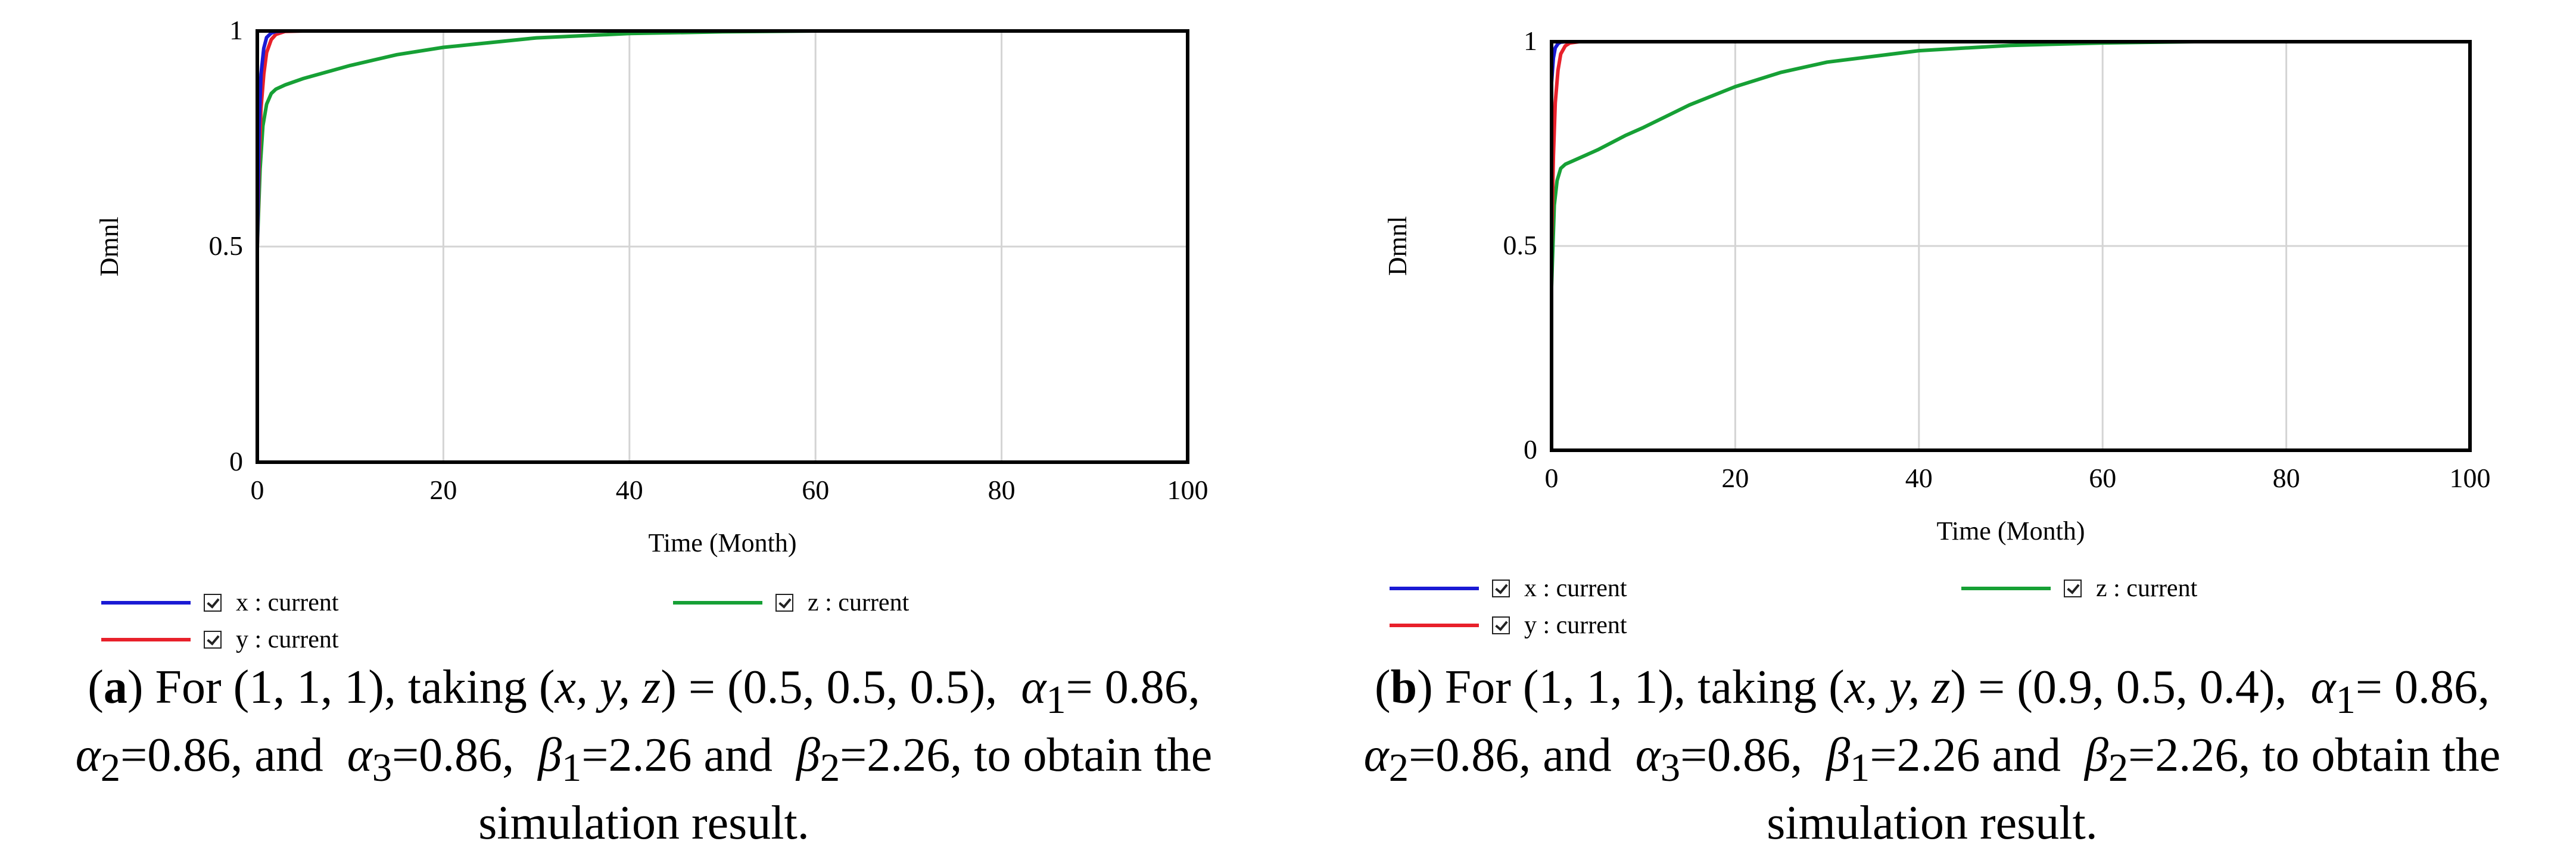  What do you see at coordinates (115, 687) in the screenshot?
I see `caption-label: a` at bounding box center [115, 687].